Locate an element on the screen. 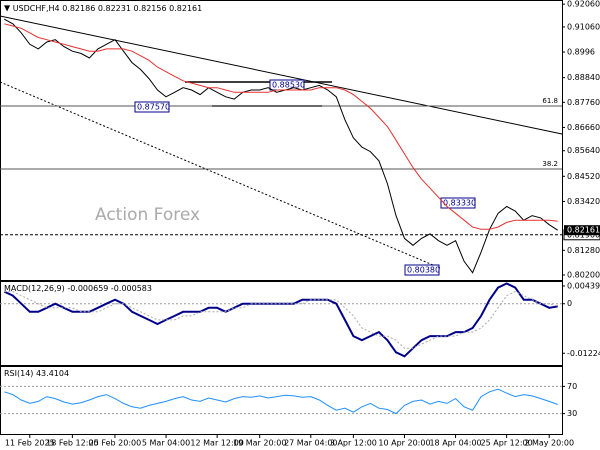 Image resolution: width=600 pixels, height=450 pixels. y-tick-label: -0.012241 is located at coordinates (583, 353).